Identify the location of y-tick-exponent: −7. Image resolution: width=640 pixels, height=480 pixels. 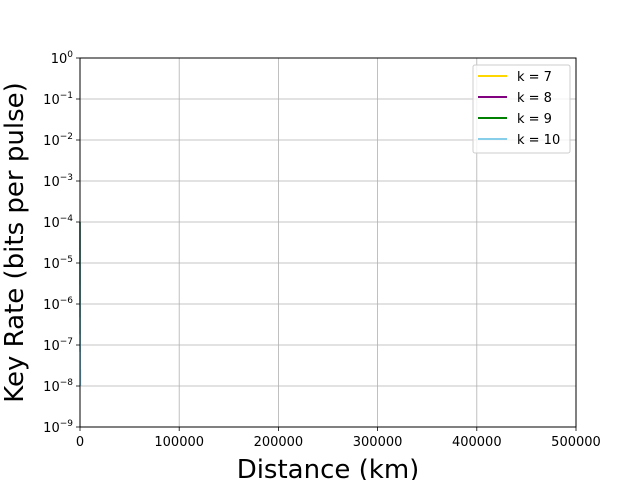
(66, 342).